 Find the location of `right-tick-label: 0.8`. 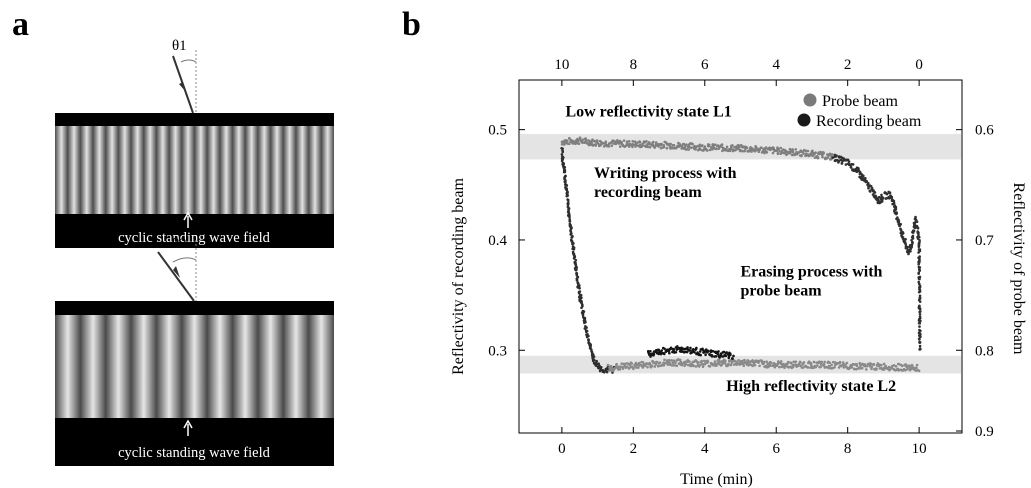

right-tick-label: 0.8 is located at coordinates (984, 351).